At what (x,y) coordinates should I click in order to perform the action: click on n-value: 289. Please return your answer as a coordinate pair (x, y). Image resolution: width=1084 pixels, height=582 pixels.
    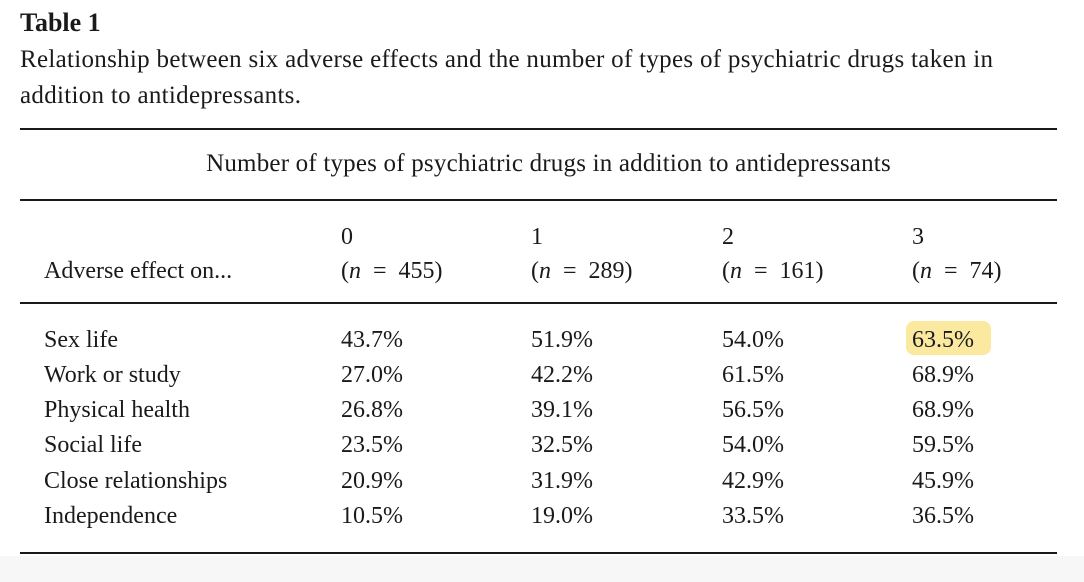
    Looking at the image, I should click on (606, 271).